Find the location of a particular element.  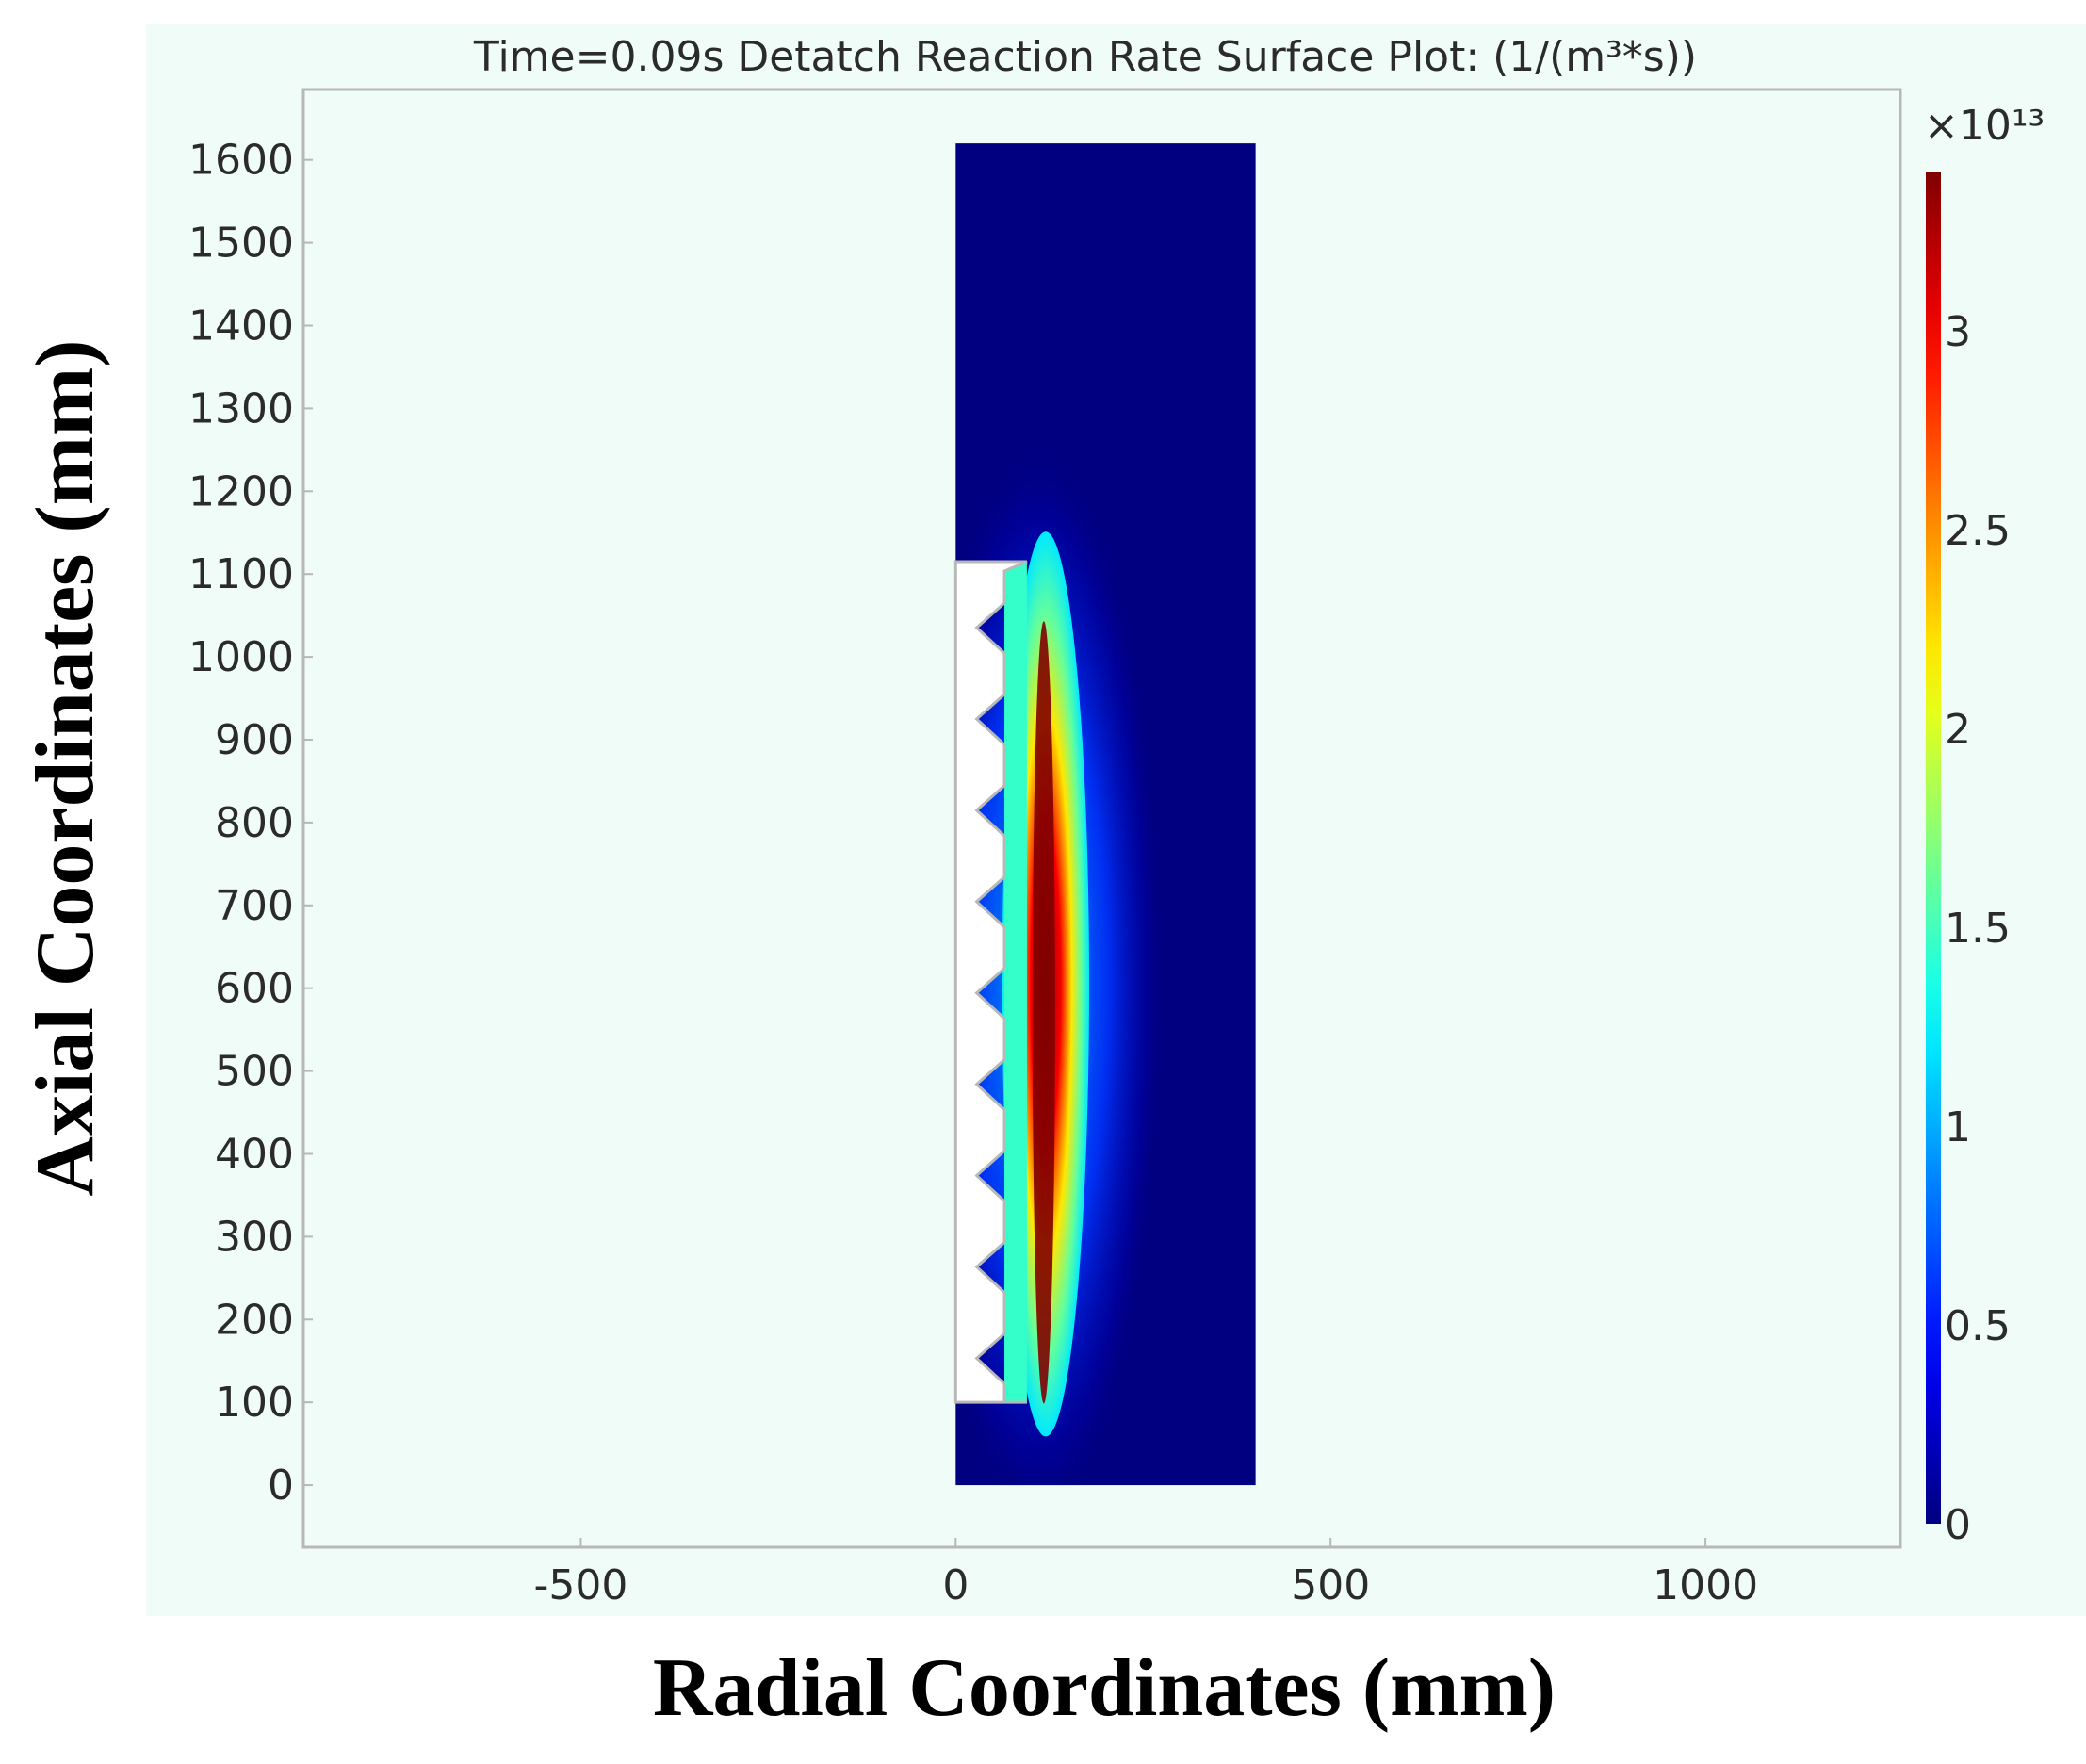

y-tick-label: 200 is located at coordinates (255, 1320).